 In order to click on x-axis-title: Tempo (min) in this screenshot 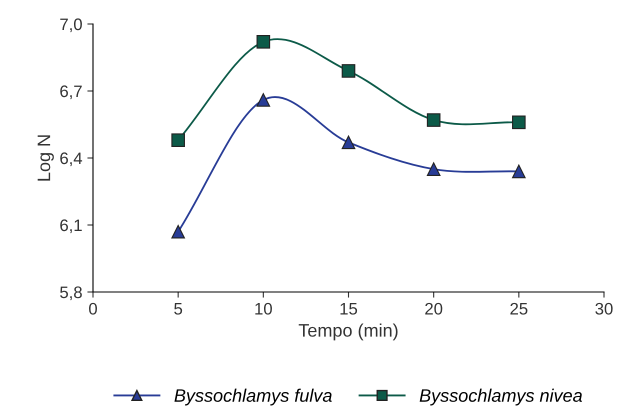, I will do `click(348, 332)`.